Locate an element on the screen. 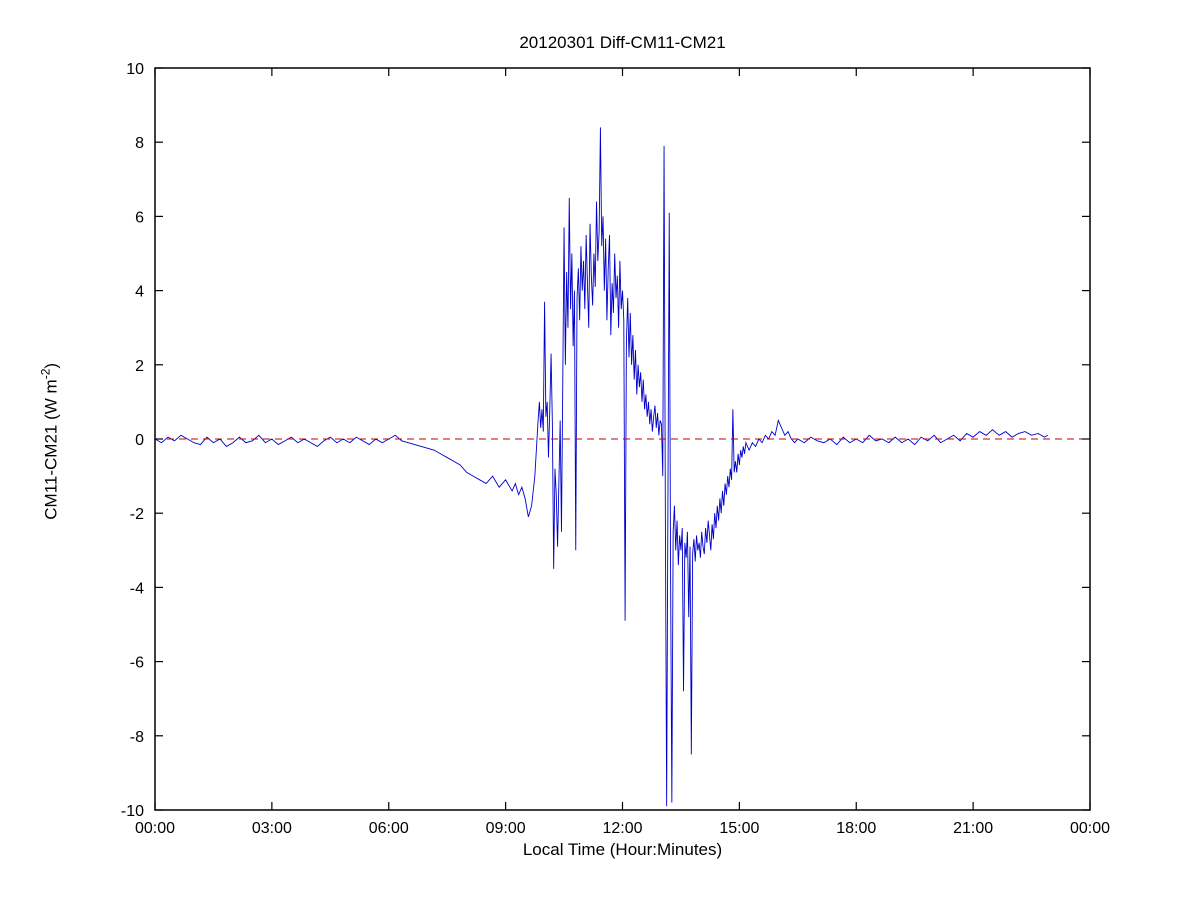  x-tick-label: 06:00 is located at coordinates (389, 828).